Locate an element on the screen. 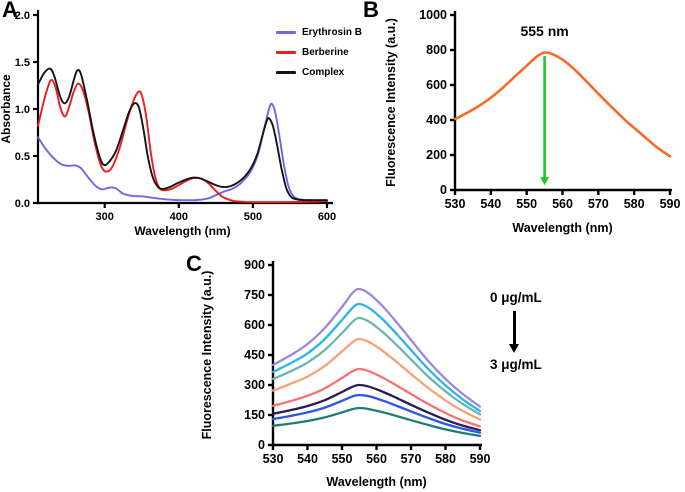 The height and width of the screenshot is (492, 685). concentration-arrow-shaft is located at coordinates (514, 328).